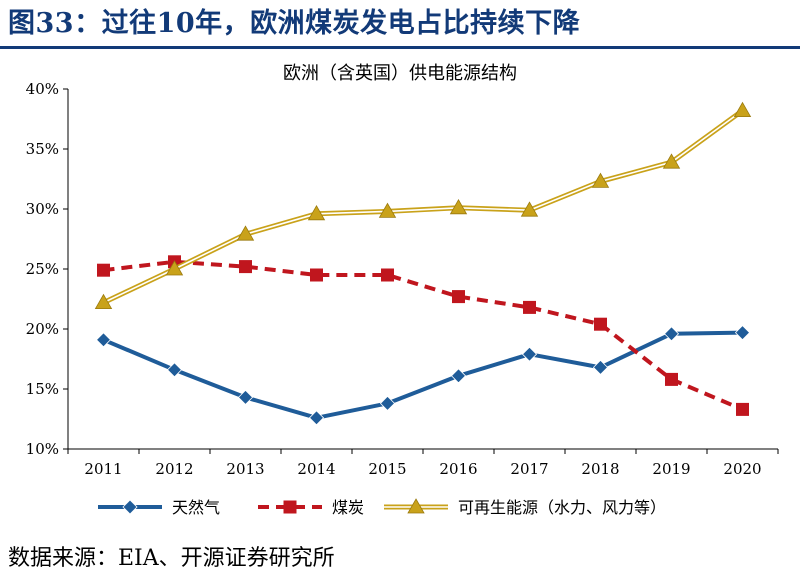 Image resolution: width=800 pixels, height=577 pixels. What do you see at coordinates (742, 469) in the screenshot?
I see `x-tick-label: 2020` at bounding box center [742, 469].